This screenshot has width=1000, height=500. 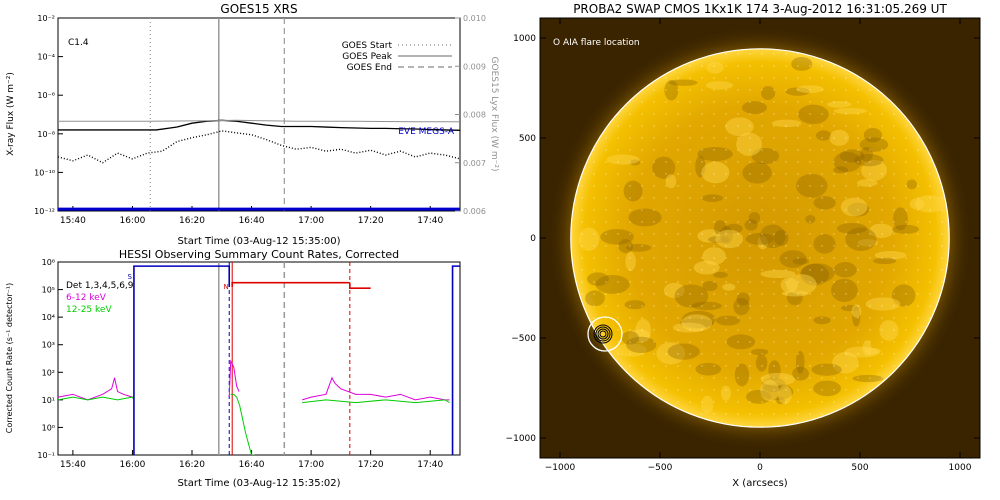 I want to click on hessi-flag-N: N, so click(x=225, y=287).